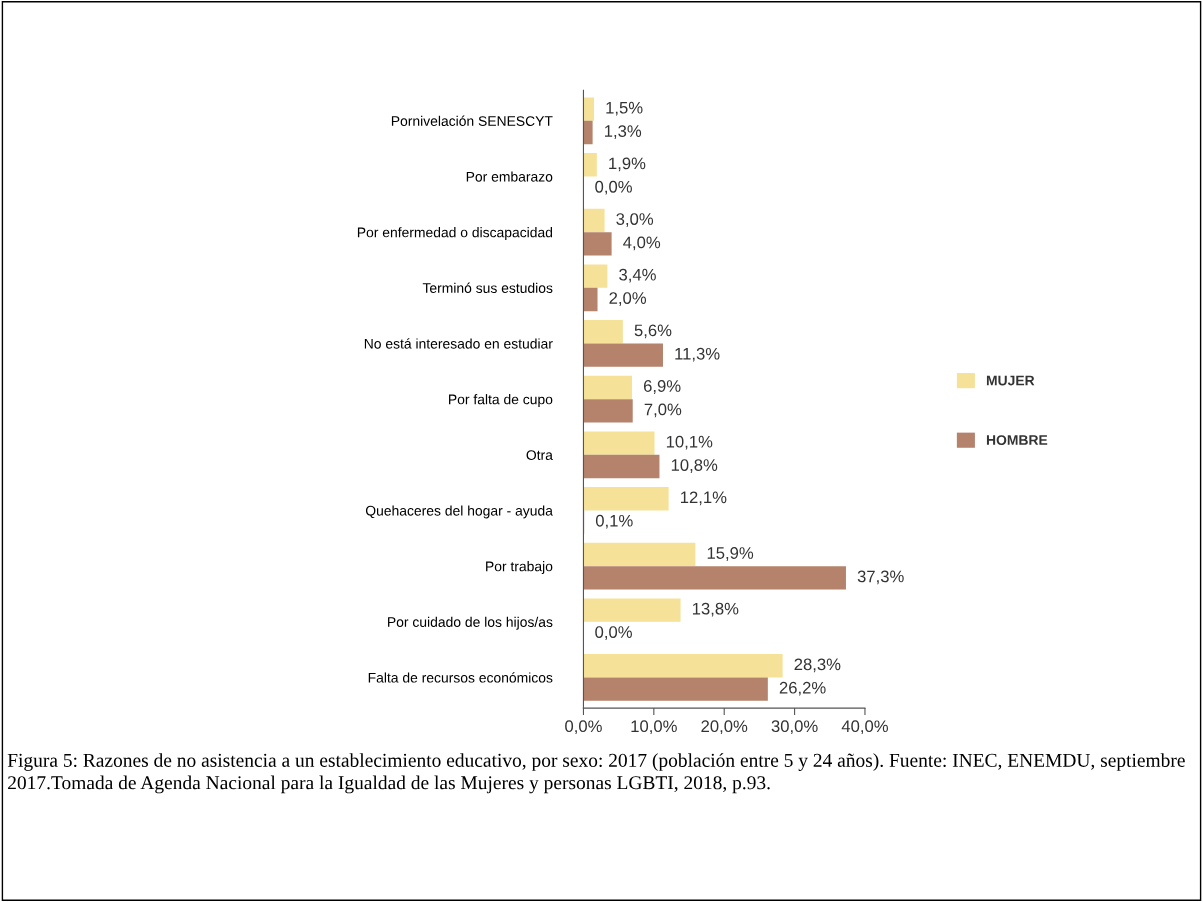 The width and height of the screenshot is (1203, 902). What do you see at coordinates (703, 498) in the screenshot?
I see `data-label: 12,1%` at bounding box center [703, 498].